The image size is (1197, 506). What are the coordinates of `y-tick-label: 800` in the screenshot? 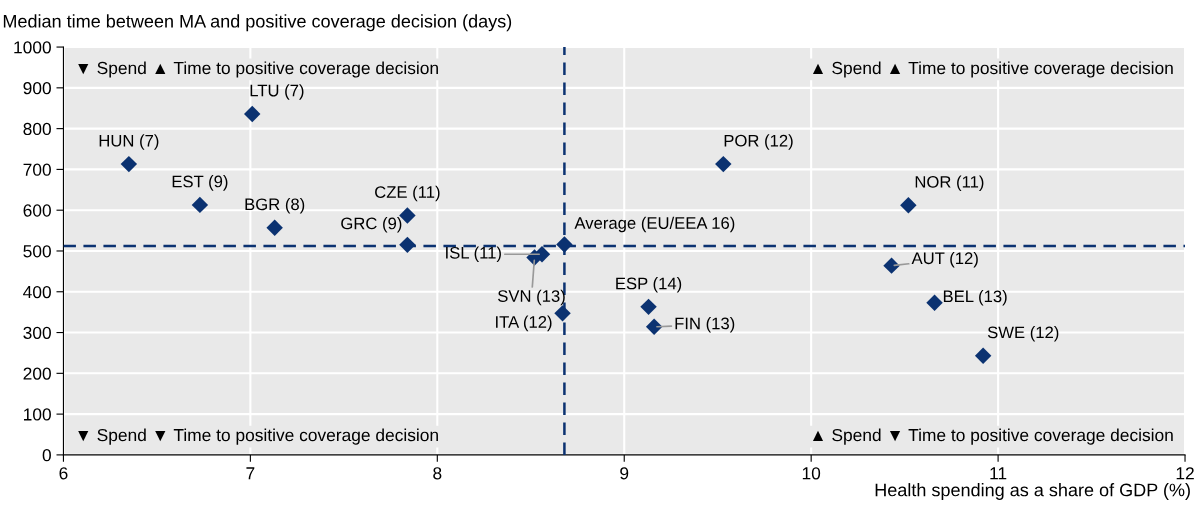 It's located at (37, 129).